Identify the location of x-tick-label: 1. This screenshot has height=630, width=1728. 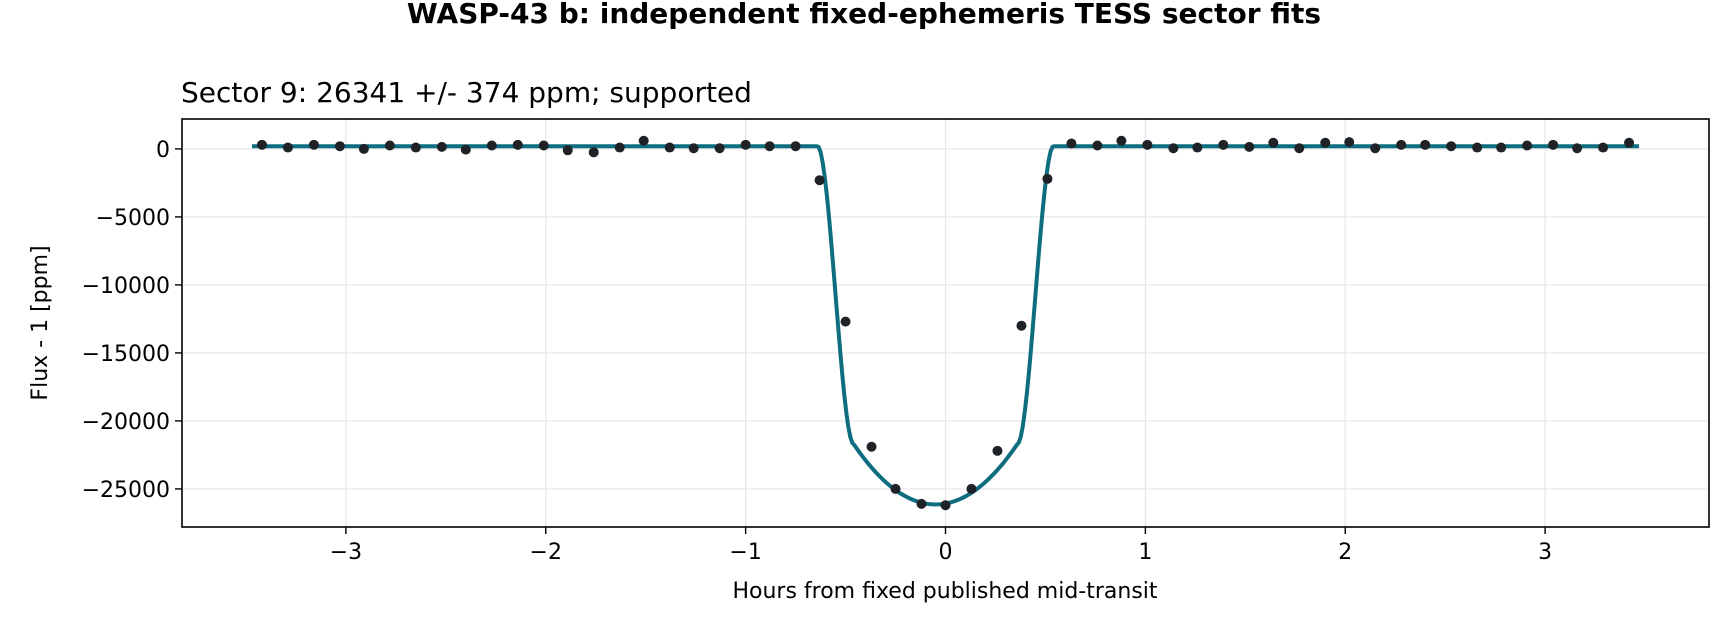
(1145, 552).